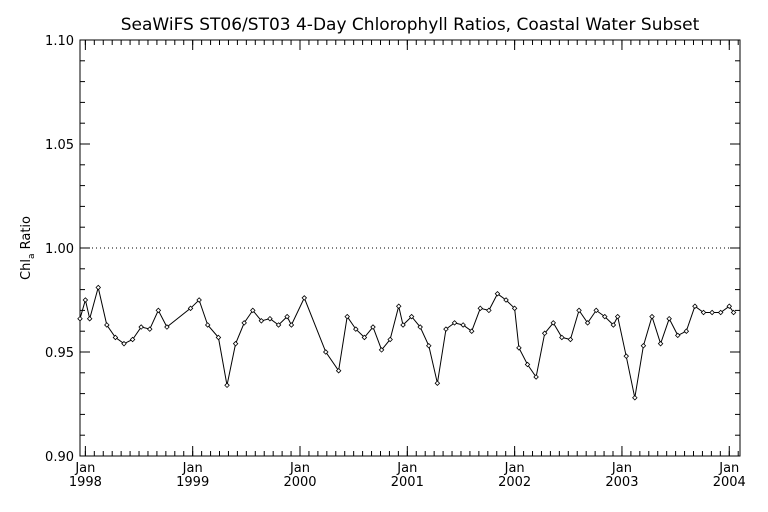 The image size is (768, 512). What do you see at coordinates (59, 145) in the screenshot?
I see `y-tick-label: 1.05` at bounding box center [59, 145].